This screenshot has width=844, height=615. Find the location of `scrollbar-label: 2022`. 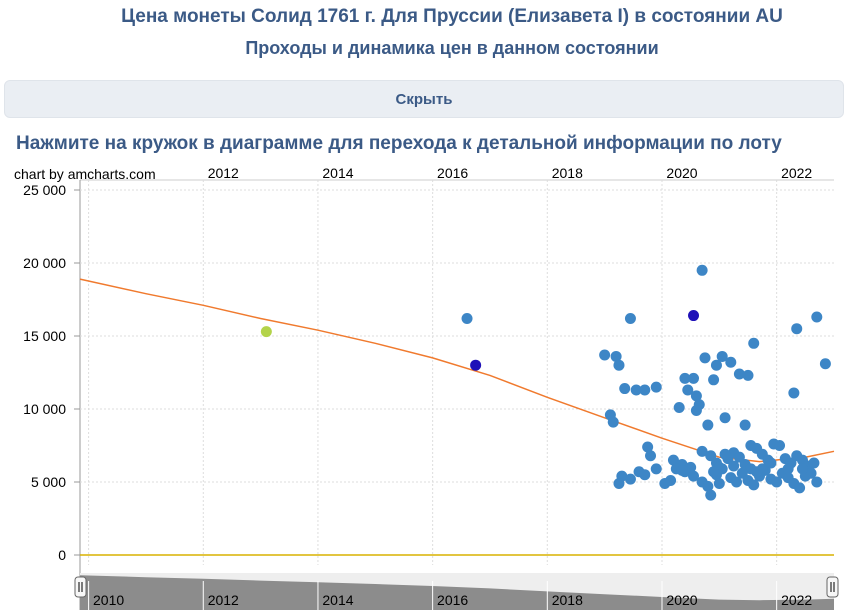

scrollbar-label: 2022 is located at coordinates (796, 600).